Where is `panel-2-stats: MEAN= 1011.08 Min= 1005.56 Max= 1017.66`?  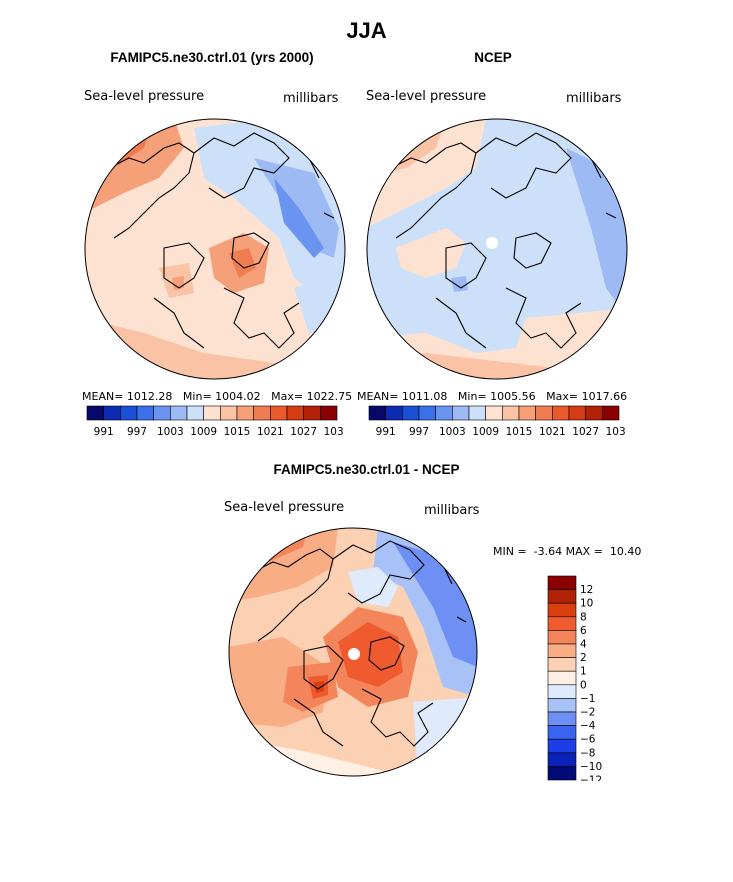
panel-2-stats: MEAN= 1011.08 Min= 1005.56 Max= 1017.66 is located at coordinates (492, 396).